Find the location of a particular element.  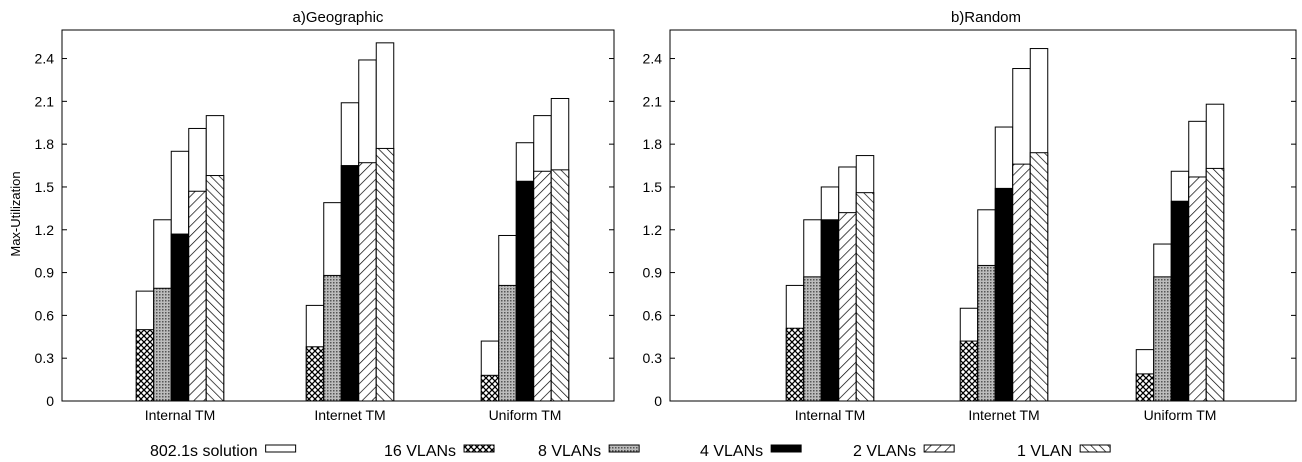

legend-item: 16 VLANs is located at coordinates (439, 451).